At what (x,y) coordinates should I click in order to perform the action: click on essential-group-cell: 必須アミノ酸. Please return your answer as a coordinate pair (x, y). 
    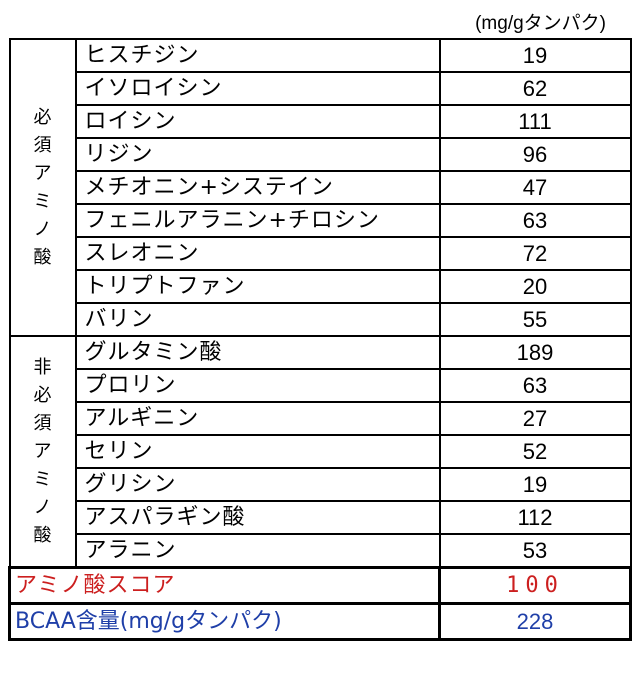
    Looking at the image, I should click on (42, 187).